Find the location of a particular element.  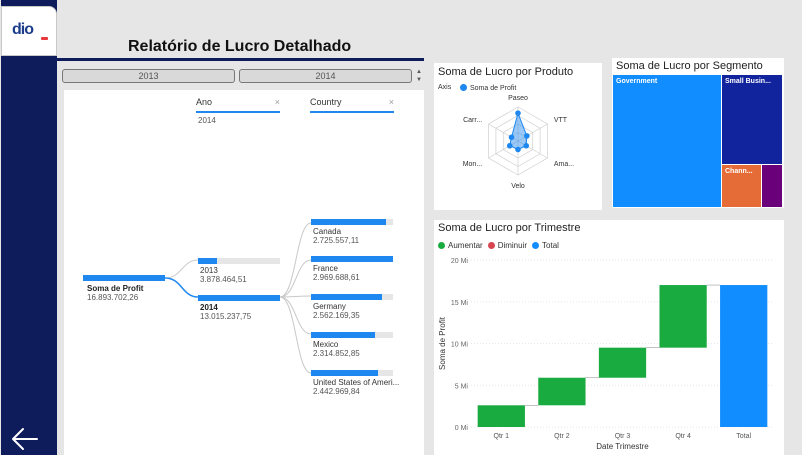

level-header-country: Country × is located at coordinates (352, 105).